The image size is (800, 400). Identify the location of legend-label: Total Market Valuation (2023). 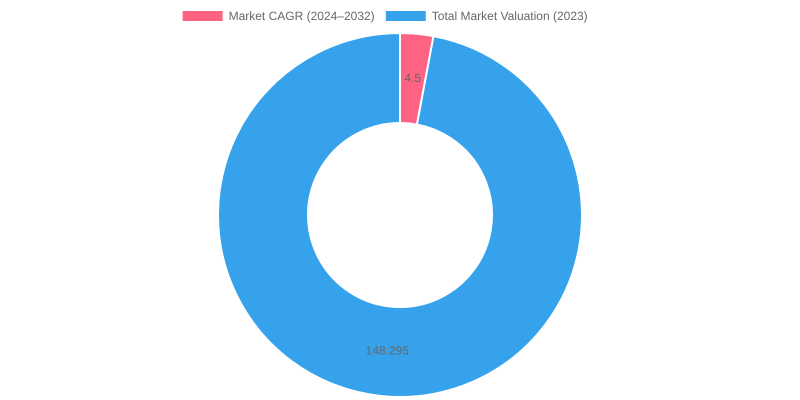
(510, 16).